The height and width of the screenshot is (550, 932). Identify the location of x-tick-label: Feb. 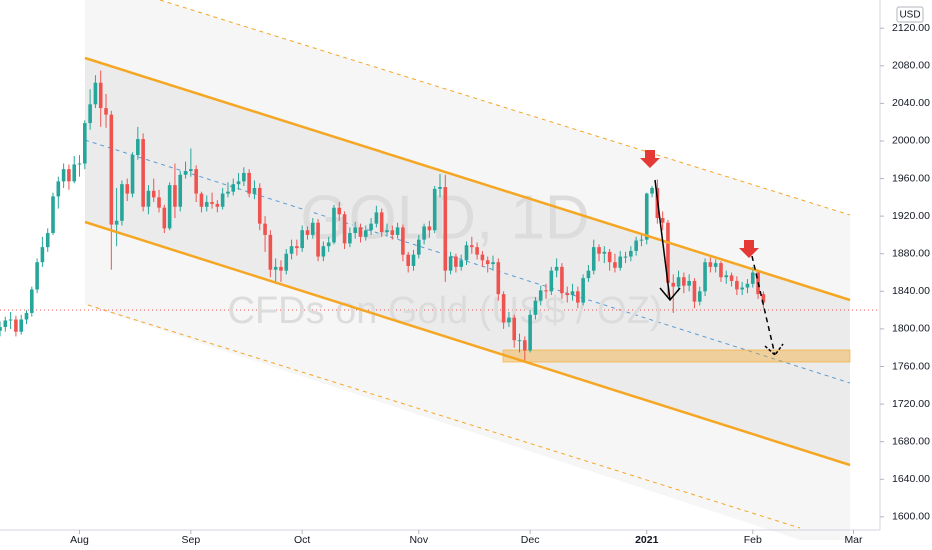
(753, 540).